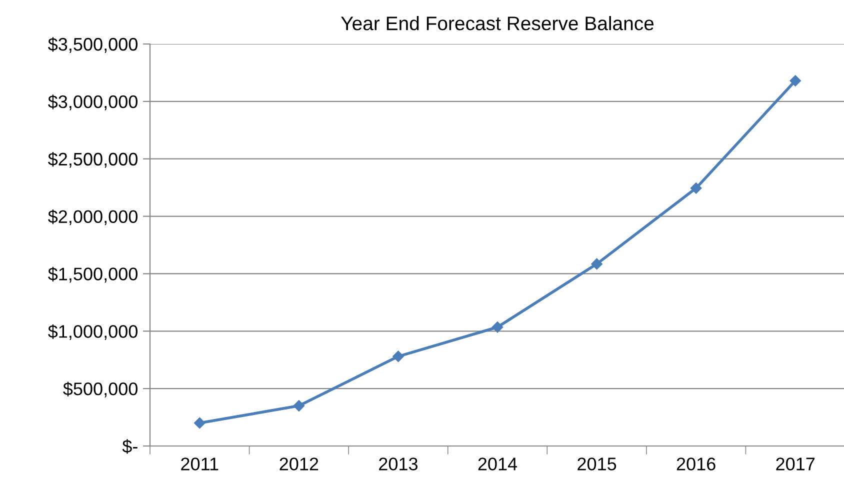 Image resolution: width=844 pixels, height=488 pixels. What do you see at coordinates (93, 217) in the screenshot?
I see `y-tick-label: $2,000,000` at bounding box center [93, 217].